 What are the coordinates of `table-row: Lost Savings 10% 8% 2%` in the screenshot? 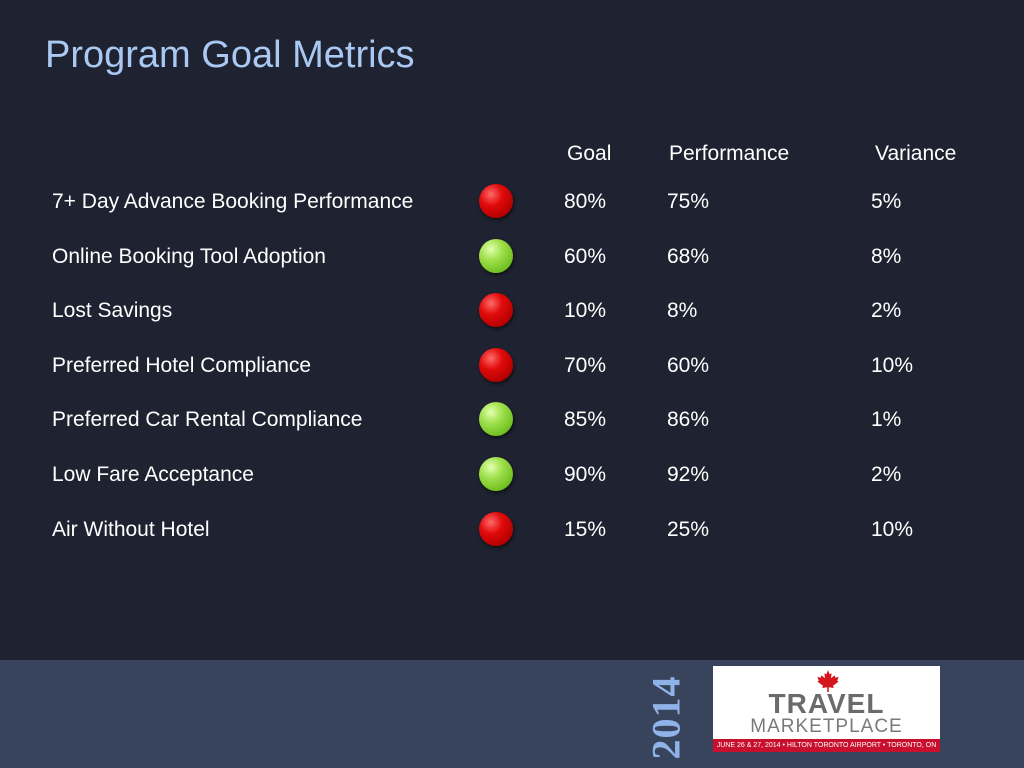 It's located at (512, 311).